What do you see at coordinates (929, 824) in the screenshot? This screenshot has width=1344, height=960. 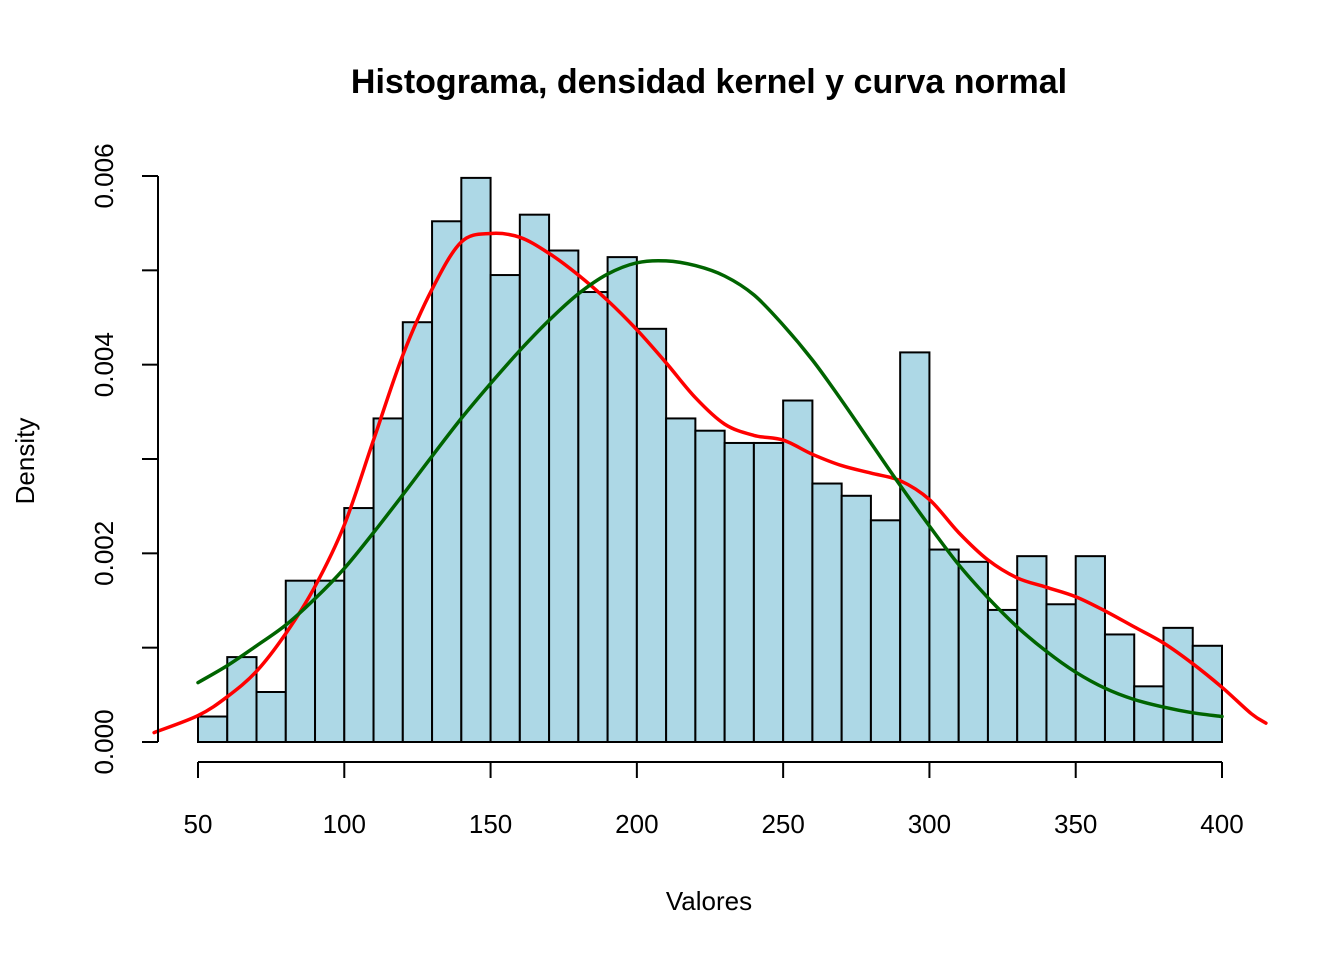 I see `x-tick-label: 300` at bounding box center [929, 824].